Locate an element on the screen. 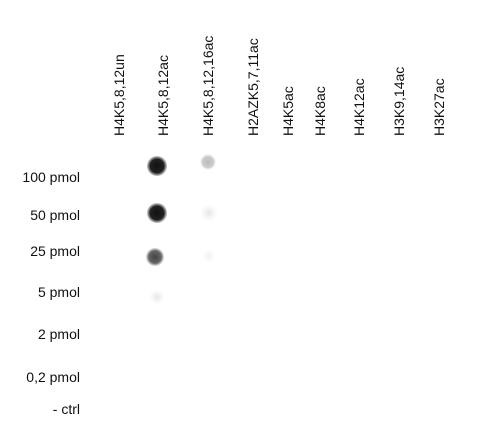 This screenshot has height=422, width=485. row-label: 25 pmol is located at coordinates (55, 251).